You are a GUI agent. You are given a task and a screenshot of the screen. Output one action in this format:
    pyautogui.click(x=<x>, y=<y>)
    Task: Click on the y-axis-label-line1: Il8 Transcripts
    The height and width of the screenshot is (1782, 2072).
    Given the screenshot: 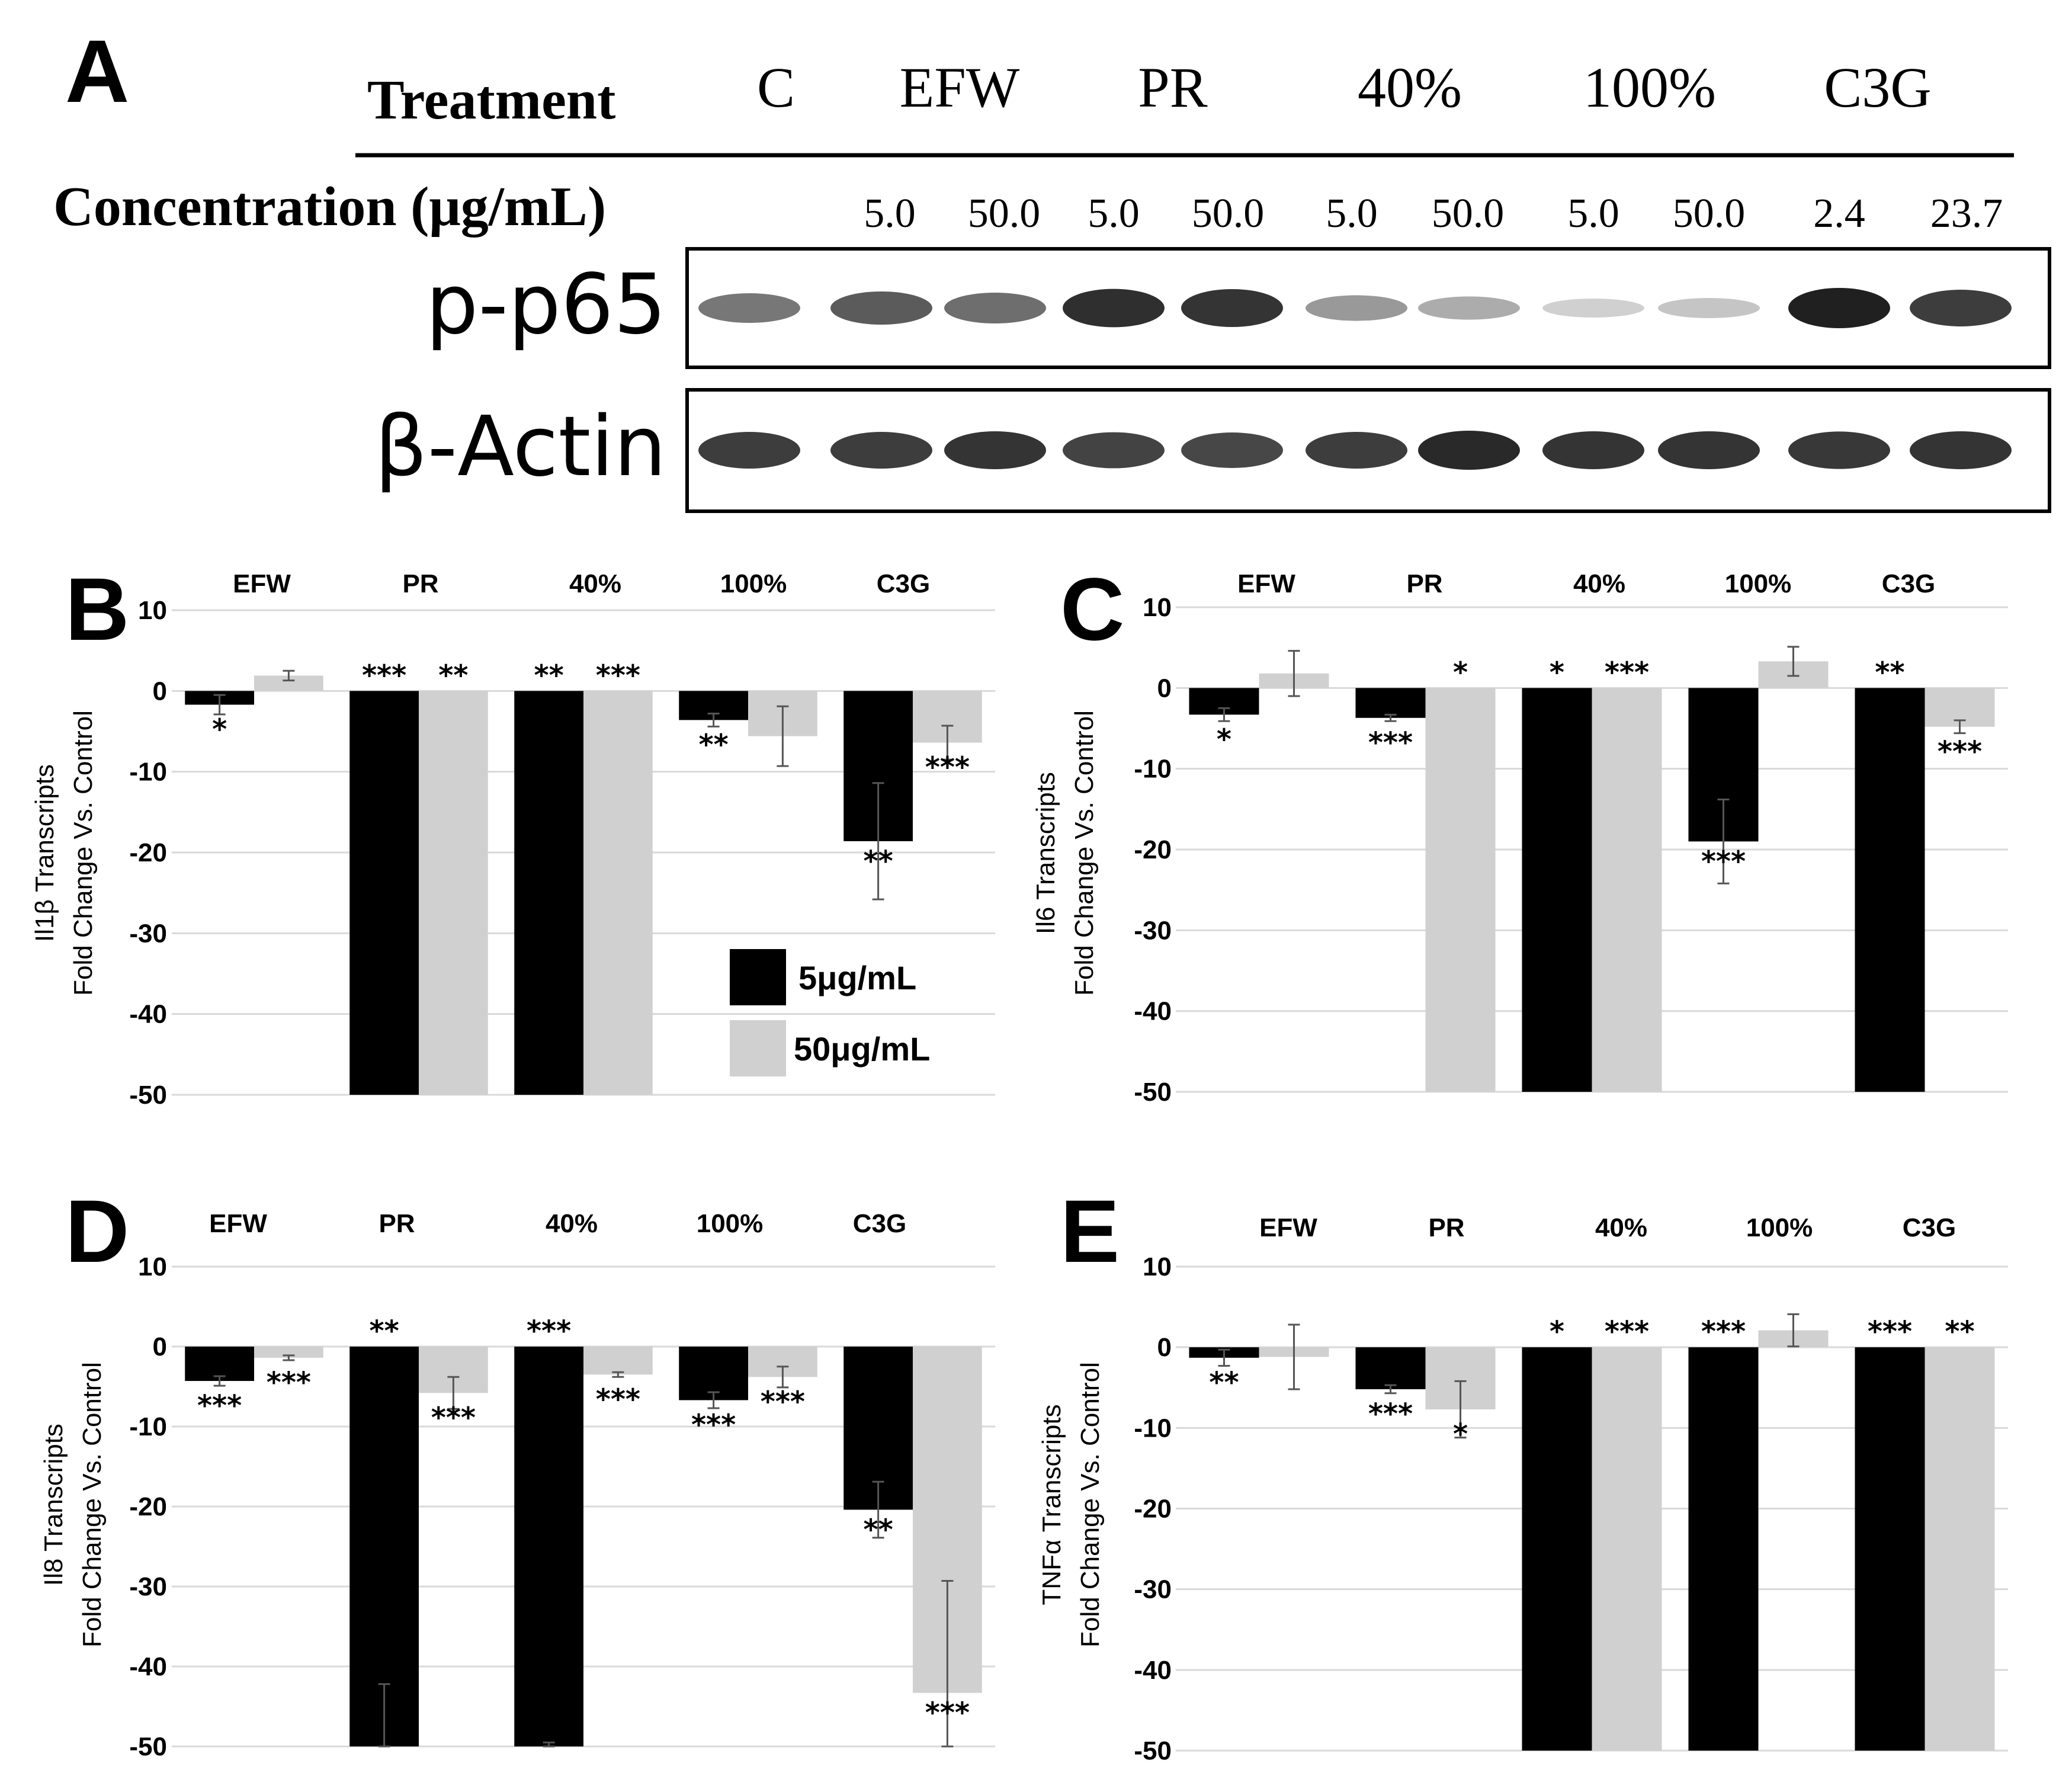 What is the action you would take?
    pyautogui.click(x=53, y=1505)
    